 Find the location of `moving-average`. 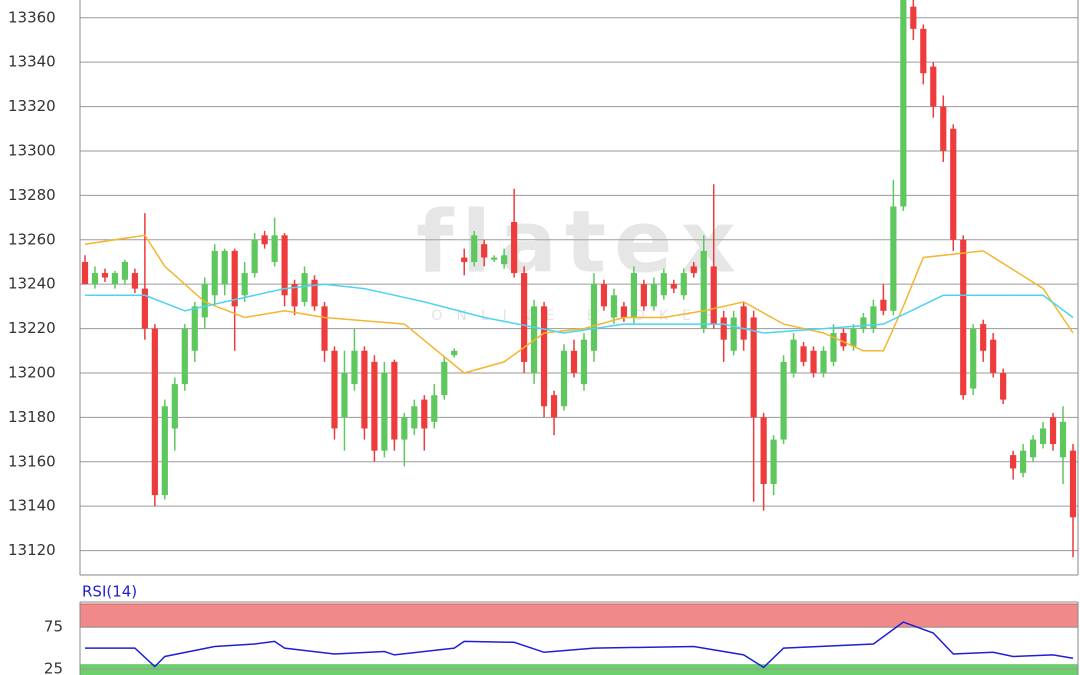

moving-average is located at coordinates (579, 308).